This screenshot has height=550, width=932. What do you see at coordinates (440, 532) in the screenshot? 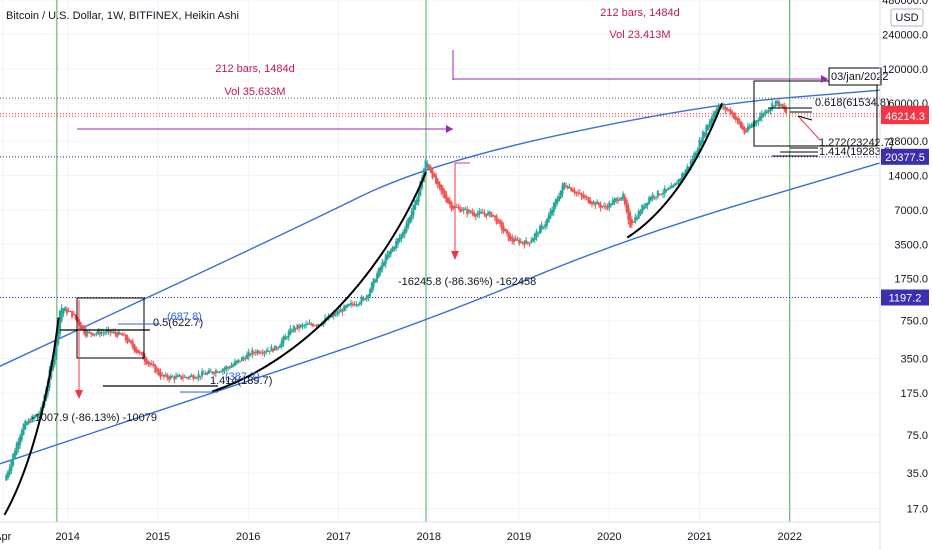
I see `time-axis: Apr 2014 2015 2016 2017 2018 2019 2020 2021 2022` at bounding box center [440, 532].